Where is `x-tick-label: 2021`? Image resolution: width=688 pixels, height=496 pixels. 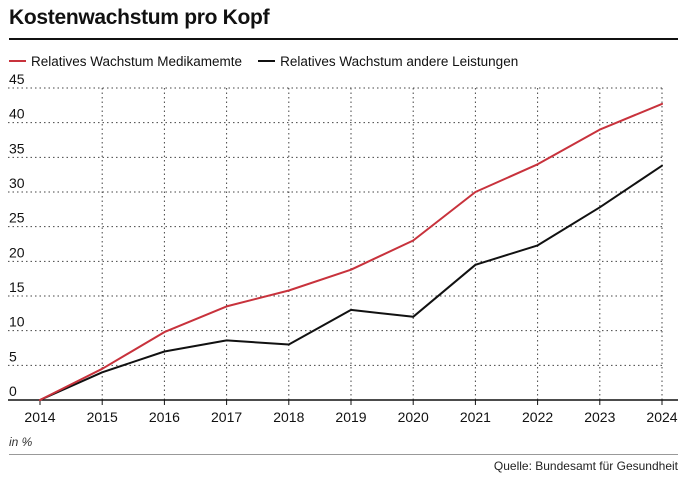 x-tick-label: 2021 is located at coordinates (475, 417).